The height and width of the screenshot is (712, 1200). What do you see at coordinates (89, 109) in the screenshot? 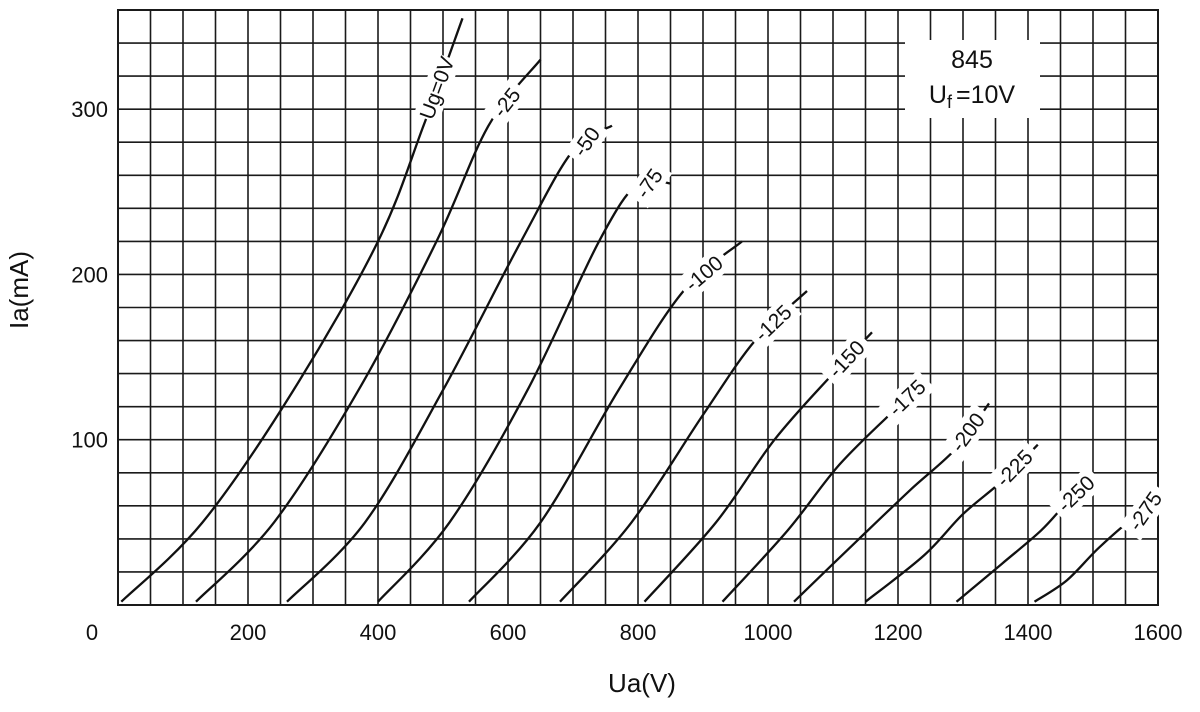
I see `y-tick-label: 300` at bounding box center [89, 109].